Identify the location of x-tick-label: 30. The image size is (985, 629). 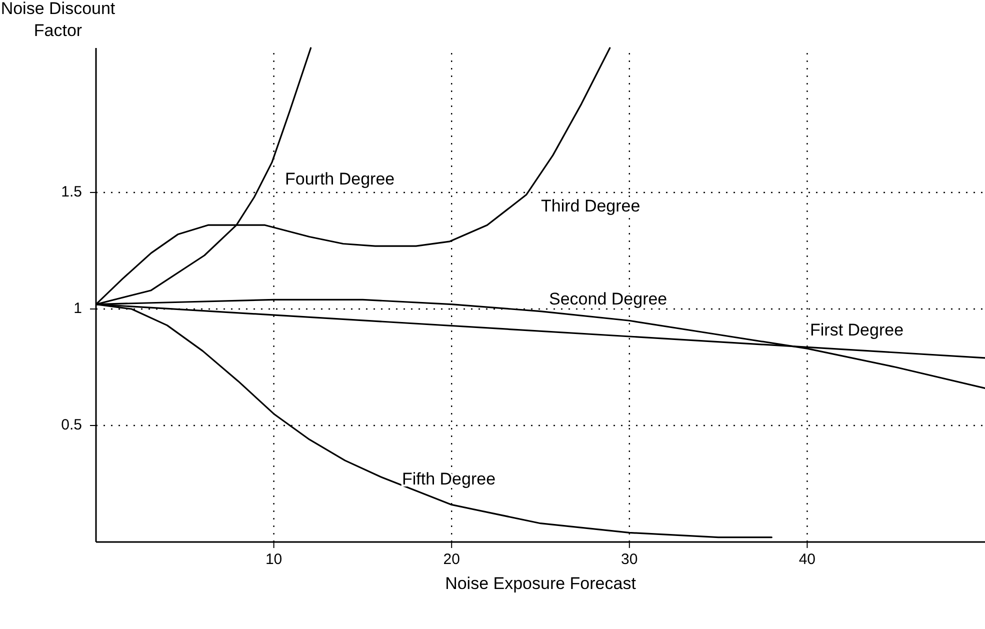
(629, 559).